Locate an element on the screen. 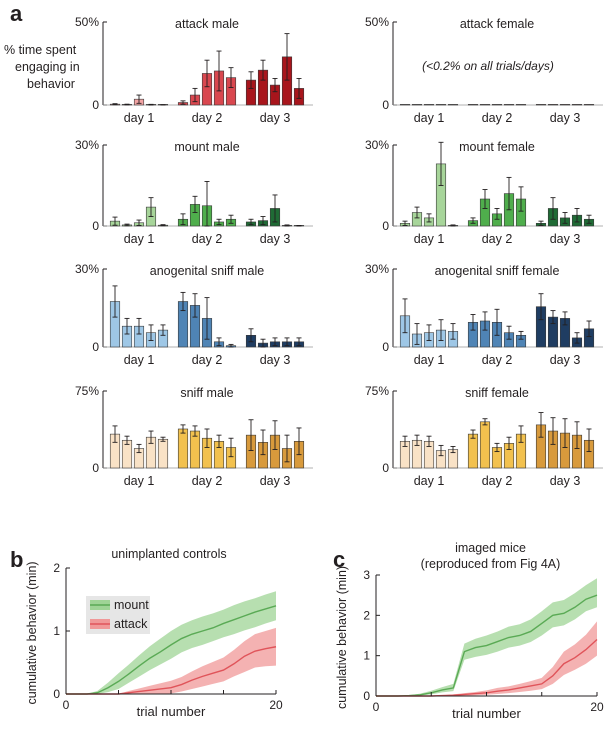 This screenshot has height=750, width=606. chart-title: sniff female is located at coordinates (497, 393).